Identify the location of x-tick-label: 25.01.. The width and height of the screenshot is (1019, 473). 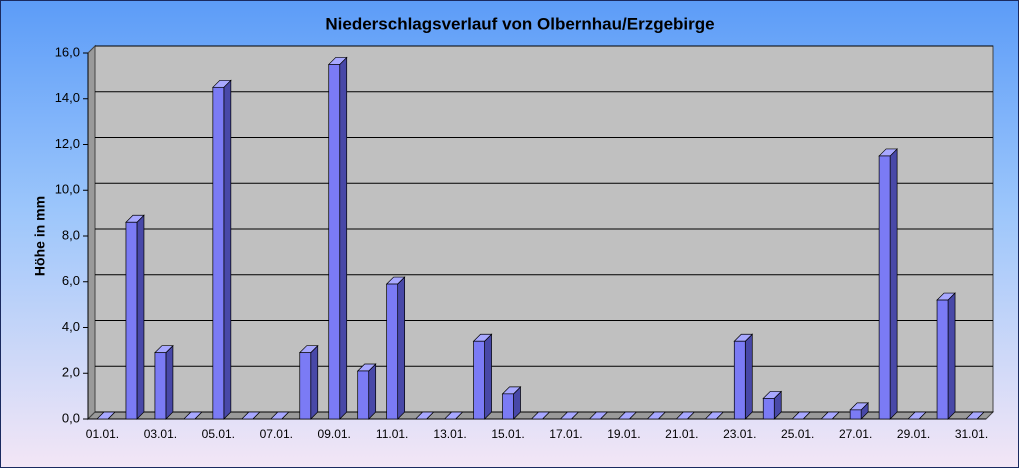
(797, 434).